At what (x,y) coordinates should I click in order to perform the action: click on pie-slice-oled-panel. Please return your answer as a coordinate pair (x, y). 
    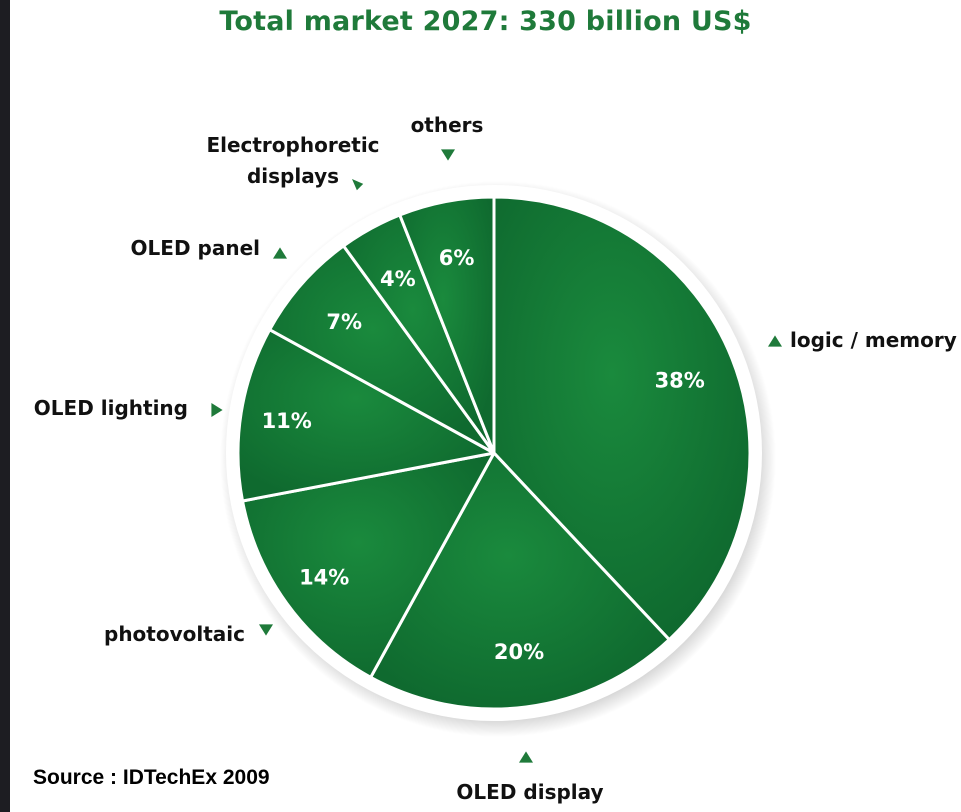
    Looking at the image, I should click on (382, 349).